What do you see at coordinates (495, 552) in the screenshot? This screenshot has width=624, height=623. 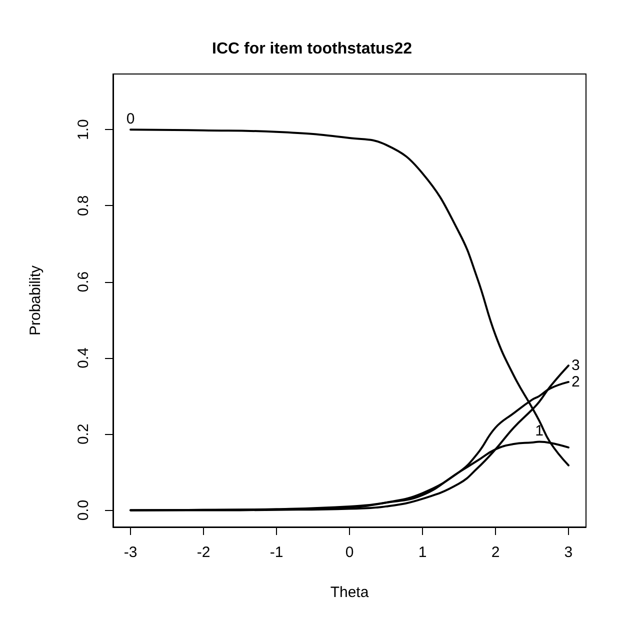 I see `x-tick-label: 2` at bounding box center [495, 552].